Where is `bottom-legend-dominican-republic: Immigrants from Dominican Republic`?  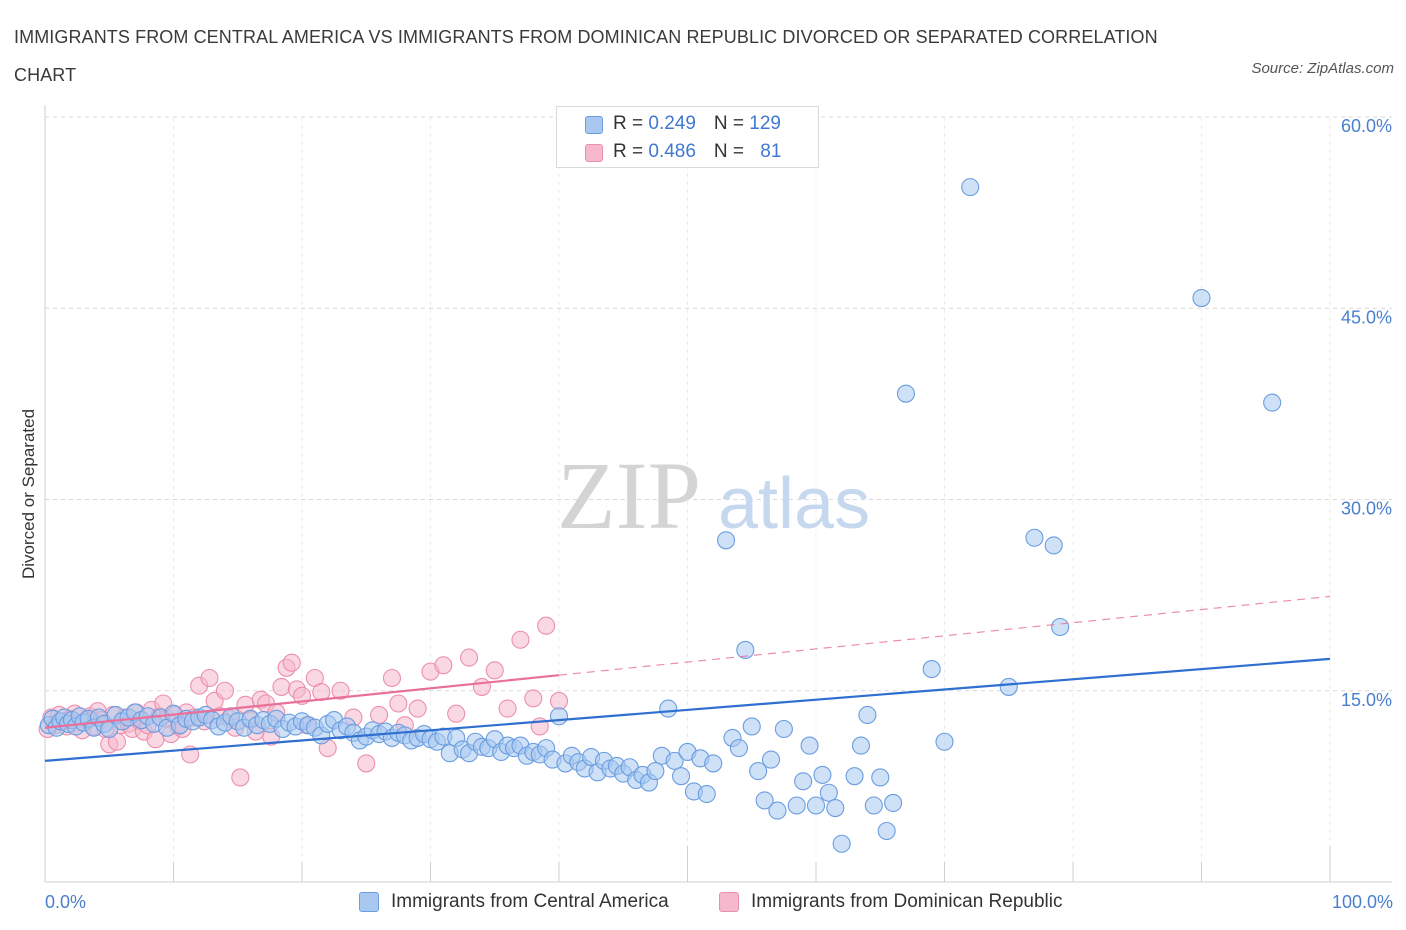 bottom-legend-dominican-republic: Immigrants from Dominican Republic is located at coordinates (891, 902).